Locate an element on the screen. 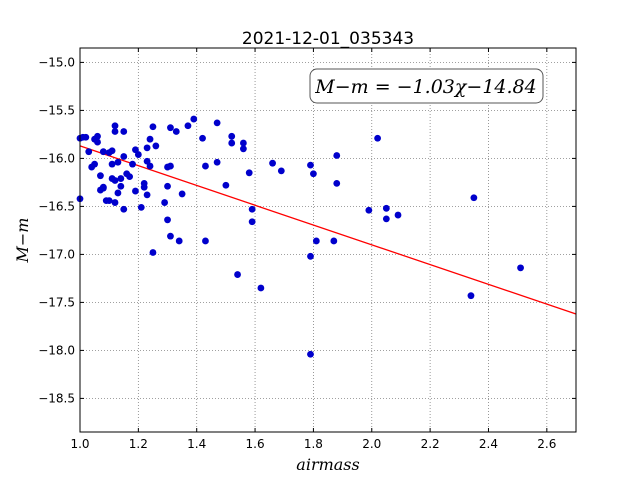 This screenshot has height=480, width=640. y-tick-label: −17.5 is located at coordinates (56, 302).